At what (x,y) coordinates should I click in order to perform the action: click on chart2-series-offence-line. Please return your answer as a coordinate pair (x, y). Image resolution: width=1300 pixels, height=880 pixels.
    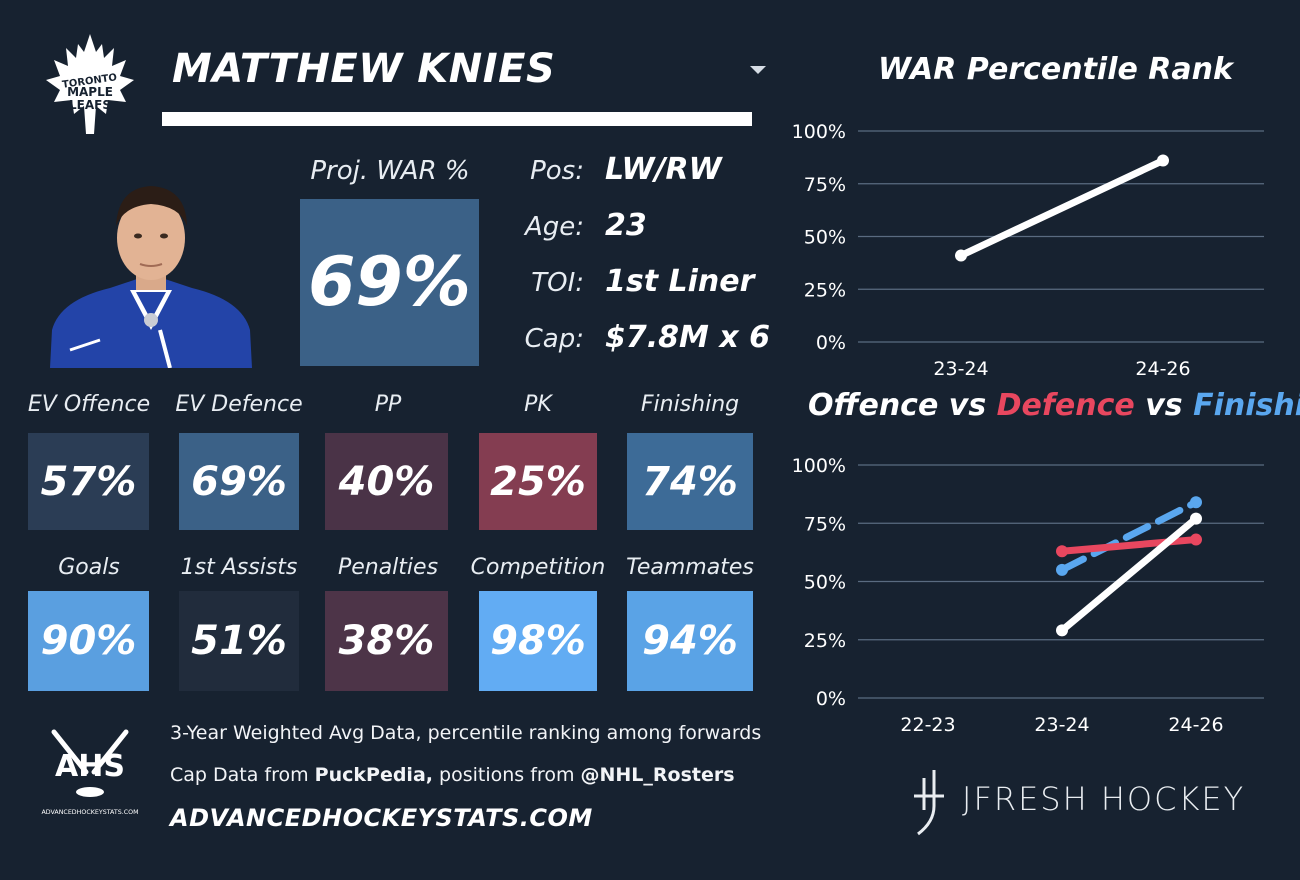
    Looking at the image, I should click on (1129, 574).